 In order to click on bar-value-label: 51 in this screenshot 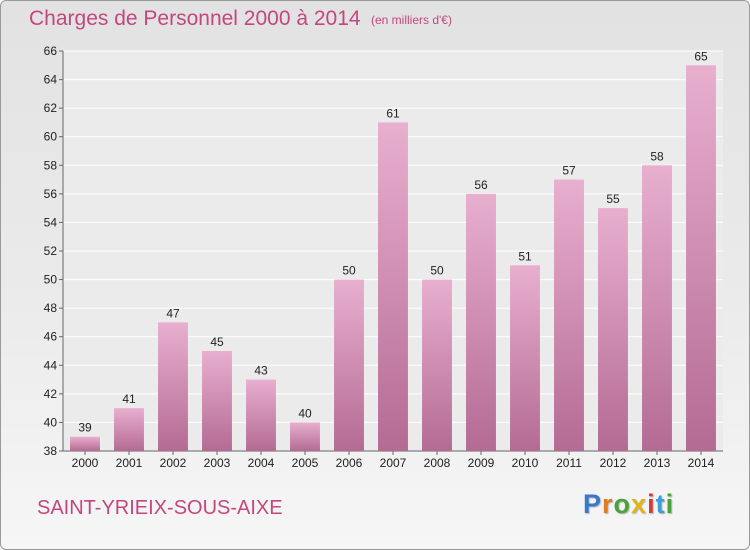, I will do `click(525, 256)`.